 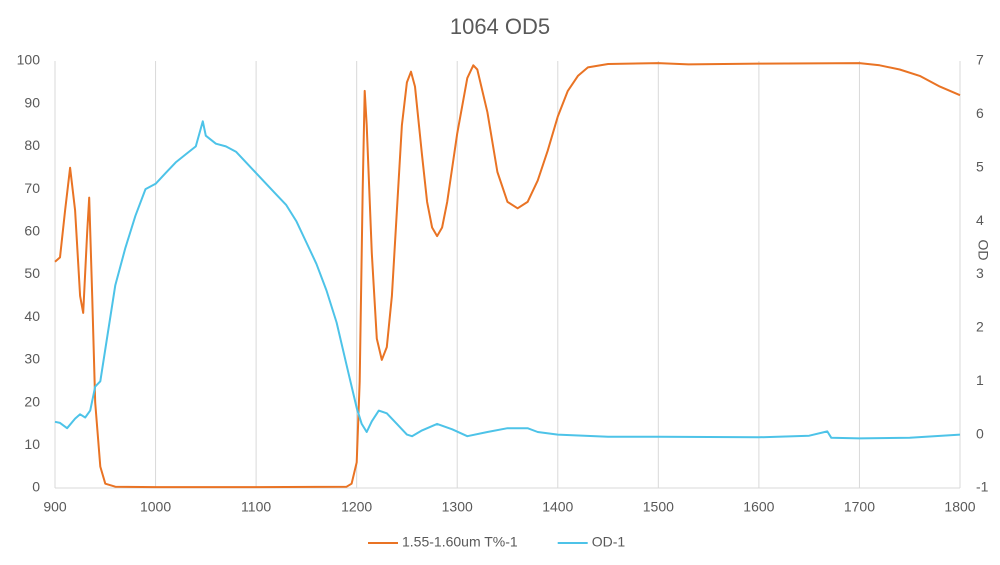 What do you see at coordinates (980, 60) in the screenshot?
I see `y2-tick-label: 7` at bounding box center [980, 60].